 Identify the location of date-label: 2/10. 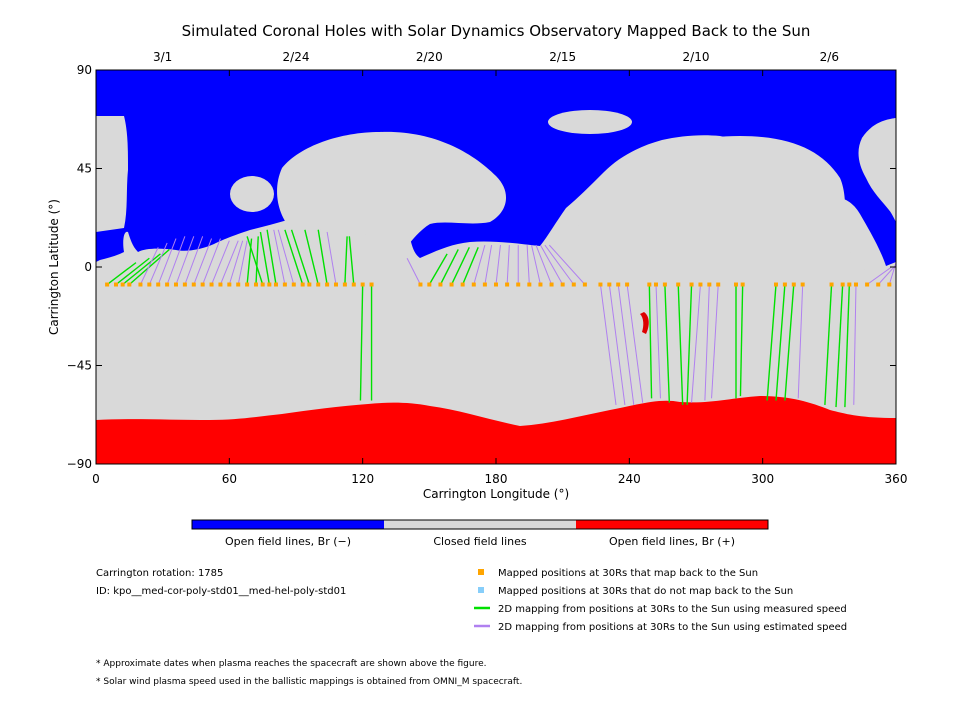
(696, 57).